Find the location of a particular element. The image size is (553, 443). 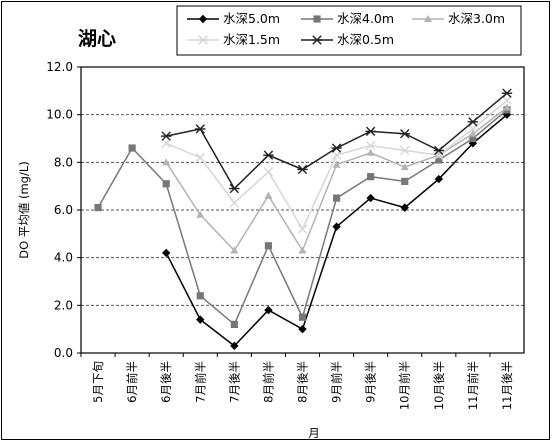

legend-label: 水深4.0m is located at coordinates (365, 18).